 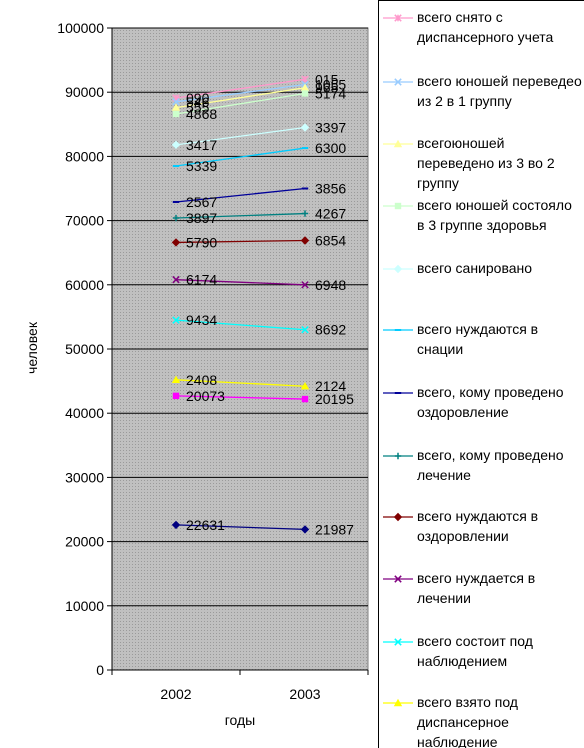 What do you see at coordinates (201, 280) in the screenshot?
I see `data-label: 6174` at bounding box center [201, 280].